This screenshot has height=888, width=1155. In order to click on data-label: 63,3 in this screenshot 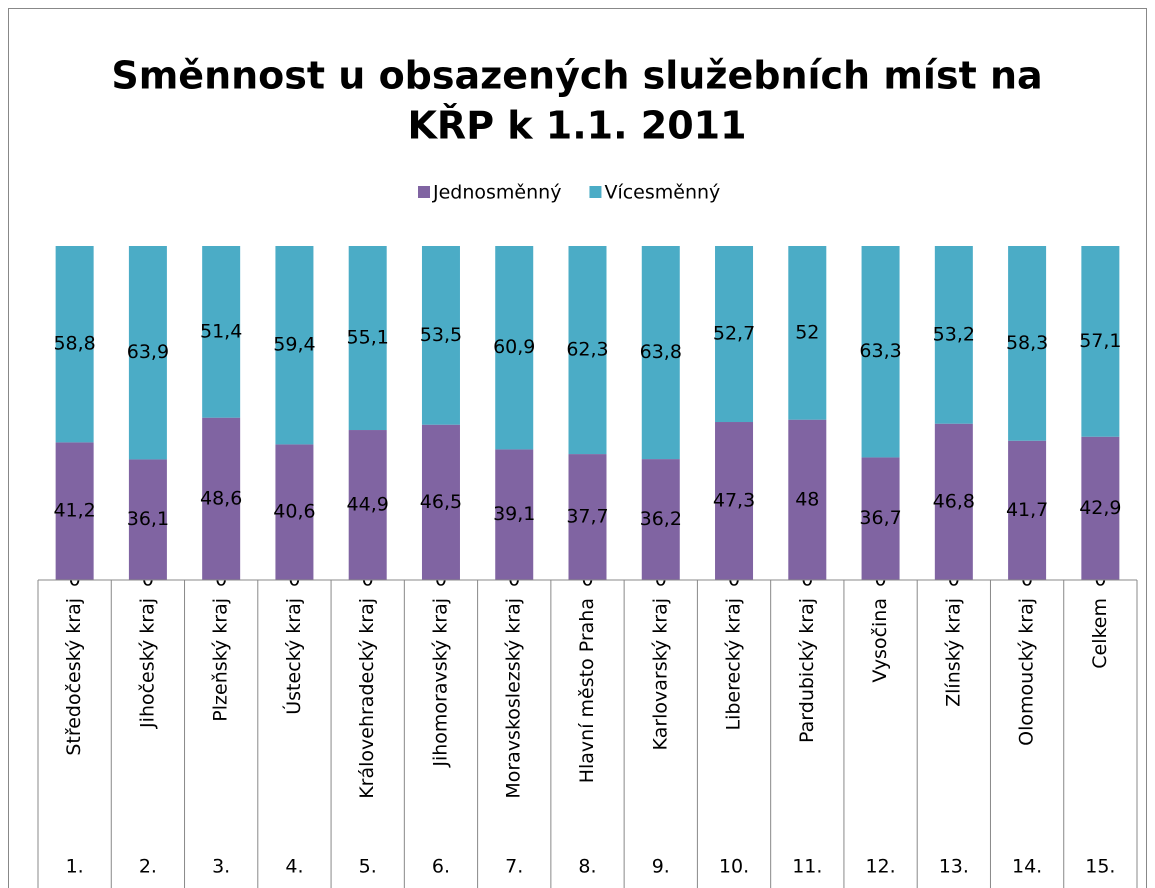, I will do `click(880, 351)`.